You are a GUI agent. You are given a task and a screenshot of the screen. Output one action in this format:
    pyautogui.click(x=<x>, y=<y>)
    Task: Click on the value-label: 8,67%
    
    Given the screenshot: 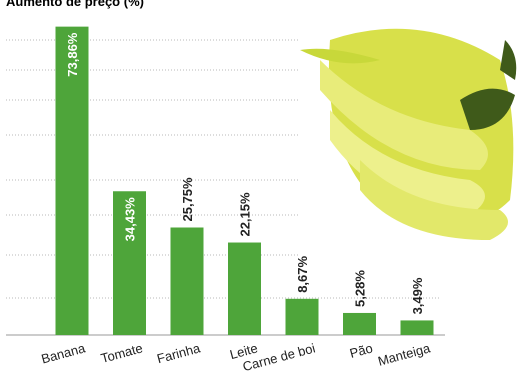 What is the action you would take?
    pyautogui.click(x=302, y=274)
    